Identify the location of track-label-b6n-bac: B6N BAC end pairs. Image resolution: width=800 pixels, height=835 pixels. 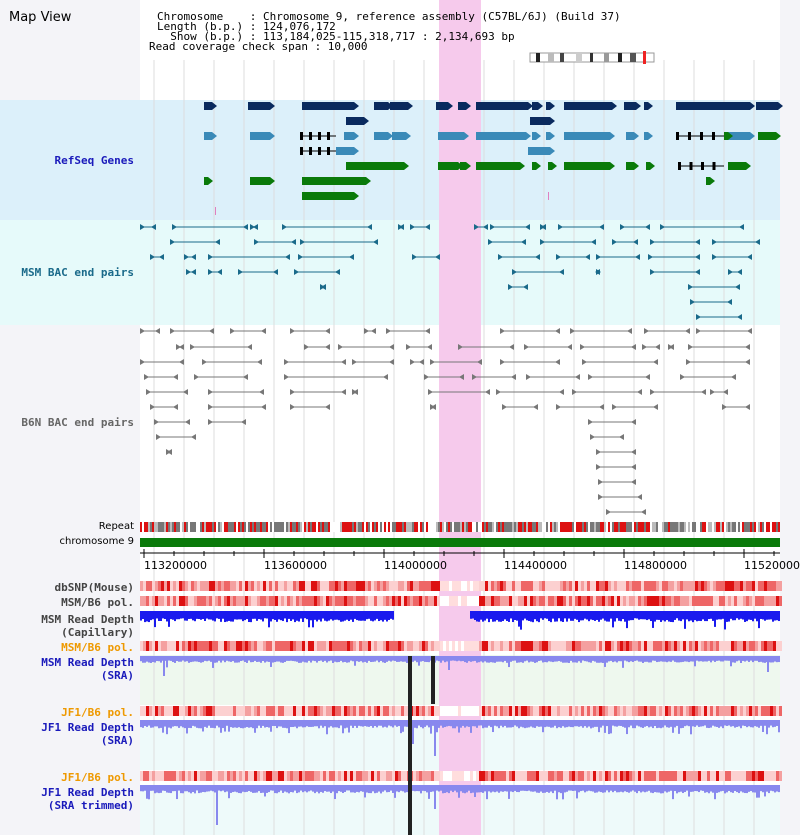
(77, 422).